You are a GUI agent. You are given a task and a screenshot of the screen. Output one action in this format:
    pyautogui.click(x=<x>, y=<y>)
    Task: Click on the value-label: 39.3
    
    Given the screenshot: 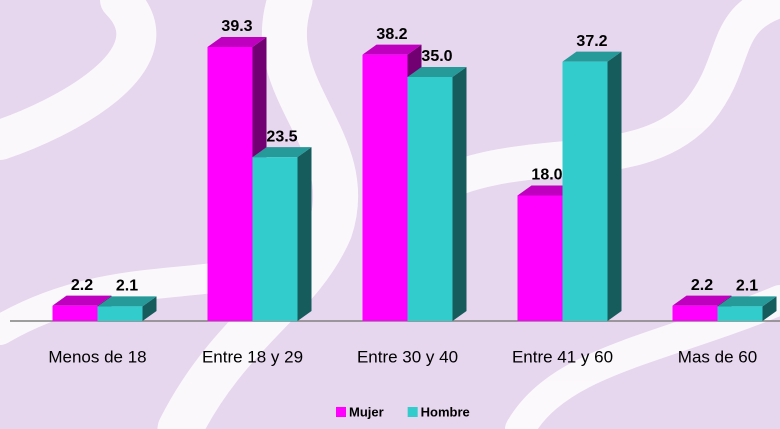 What is the action you would take?
    pyautogui.click(x=236, y=26)
    